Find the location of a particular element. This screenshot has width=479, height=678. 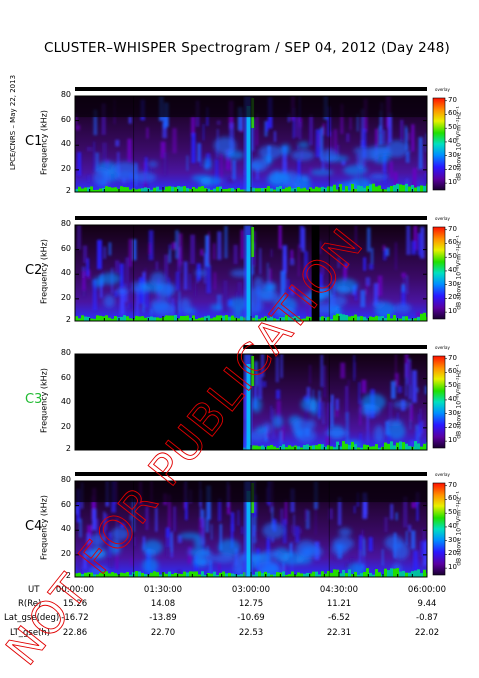

panel-c2 is located at coordinates (260, 269).